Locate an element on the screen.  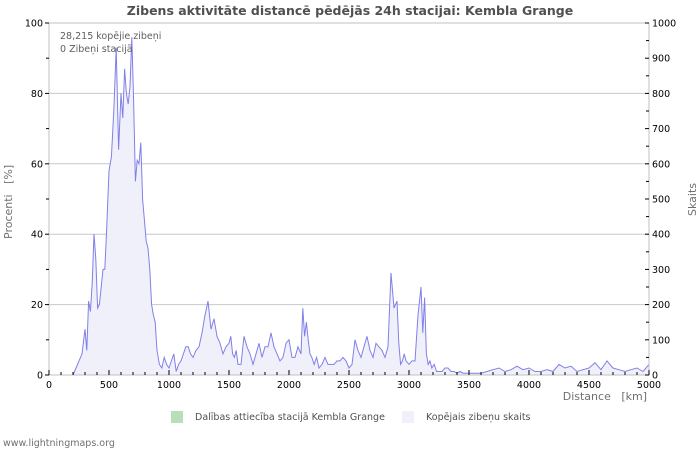
x-tick-label: 5000 is located at coordinates (649, 385).